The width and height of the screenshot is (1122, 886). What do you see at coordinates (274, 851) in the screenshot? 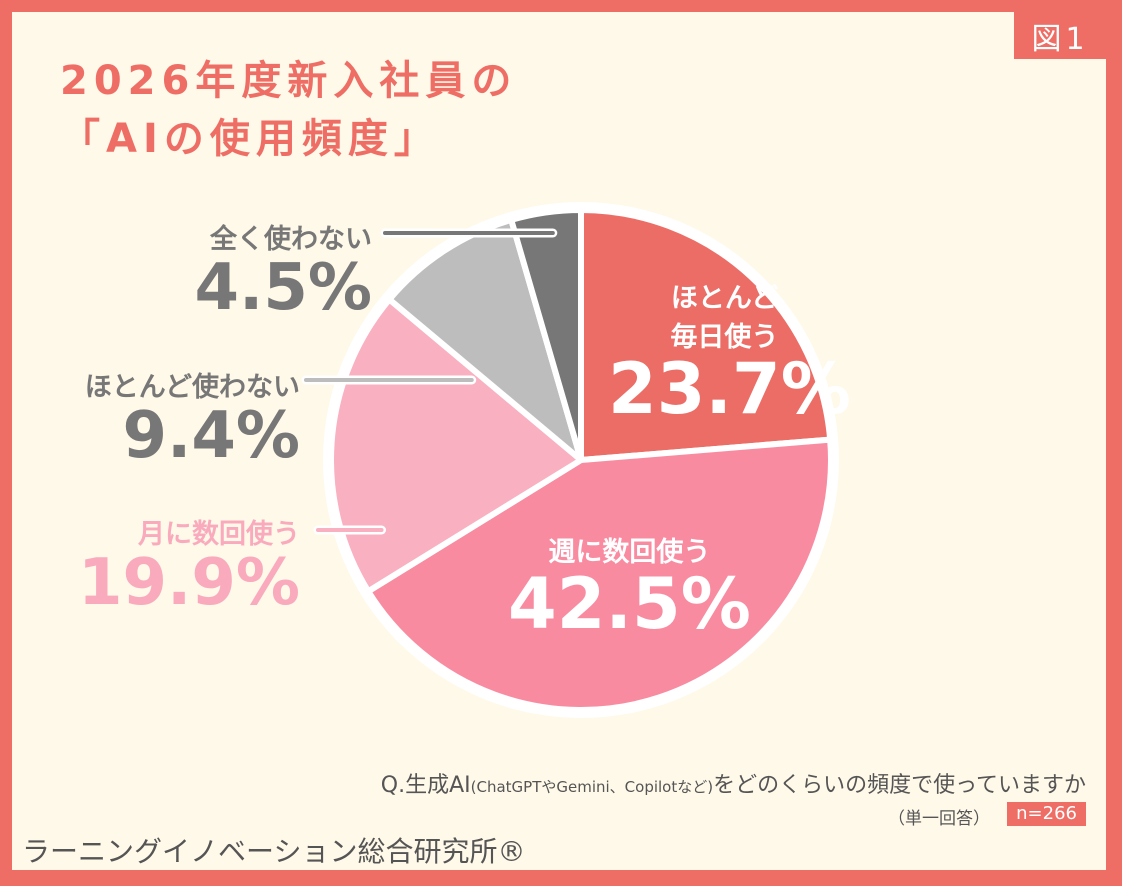
I see `organization-name: ラーニングイノベーション総合研究所®` at bounding box center [274, 851].